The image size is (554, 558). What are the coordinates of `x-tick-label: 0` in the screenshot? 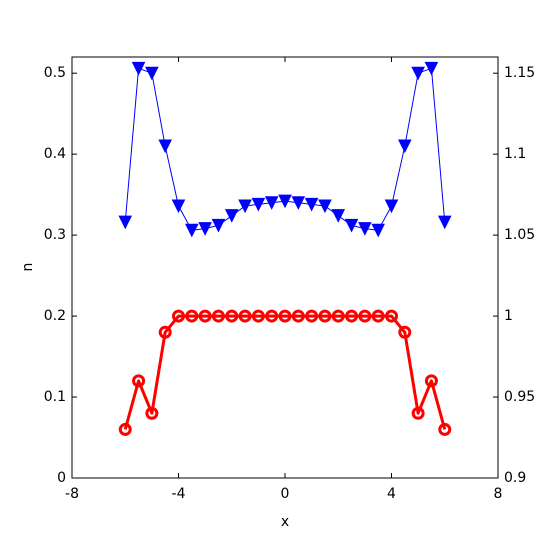 It's located at (285, 494).